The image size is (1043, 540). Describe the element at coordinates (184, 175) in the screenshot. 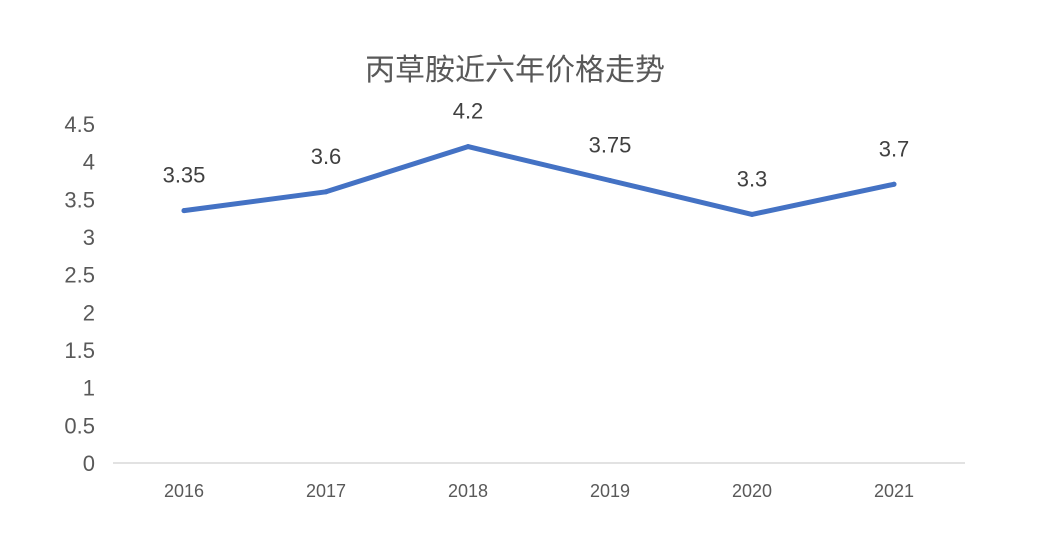

I see `data-label: 3.35` at that location.